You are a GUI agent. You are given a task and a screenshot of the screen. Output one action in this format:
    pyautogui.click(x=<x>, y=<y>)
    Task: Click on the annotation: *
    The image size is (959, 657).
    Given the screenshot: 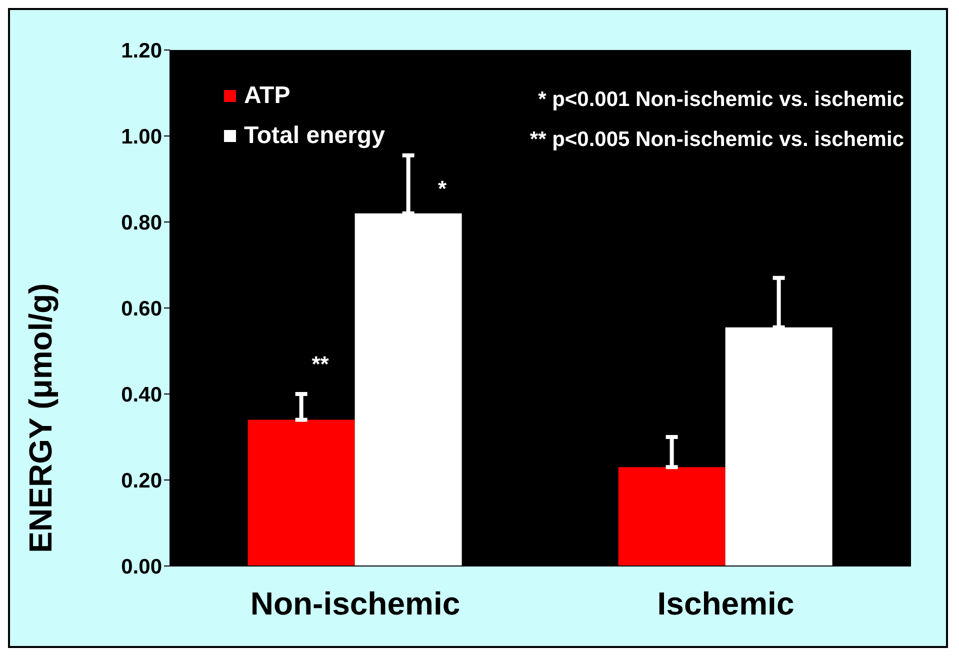 What is the action you would take?
    pyautogui.click(x=442, y=189)
    